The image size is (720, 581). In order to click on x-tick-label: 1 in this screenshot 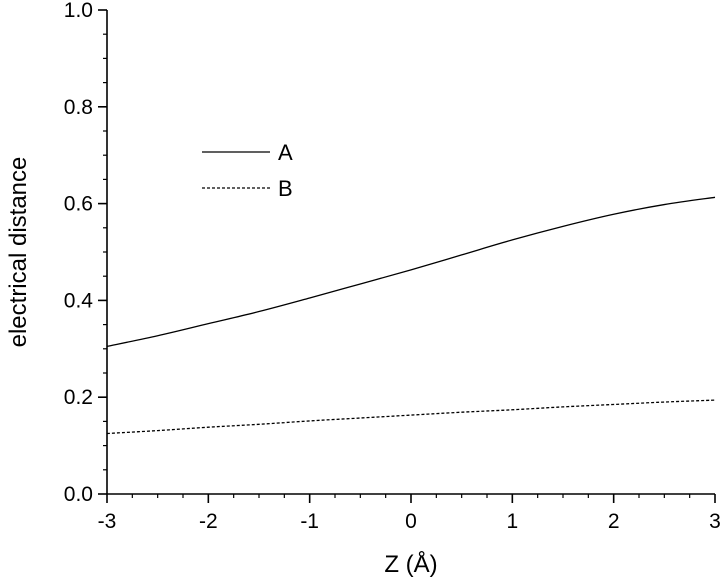, I will do `click(512, 521)`.